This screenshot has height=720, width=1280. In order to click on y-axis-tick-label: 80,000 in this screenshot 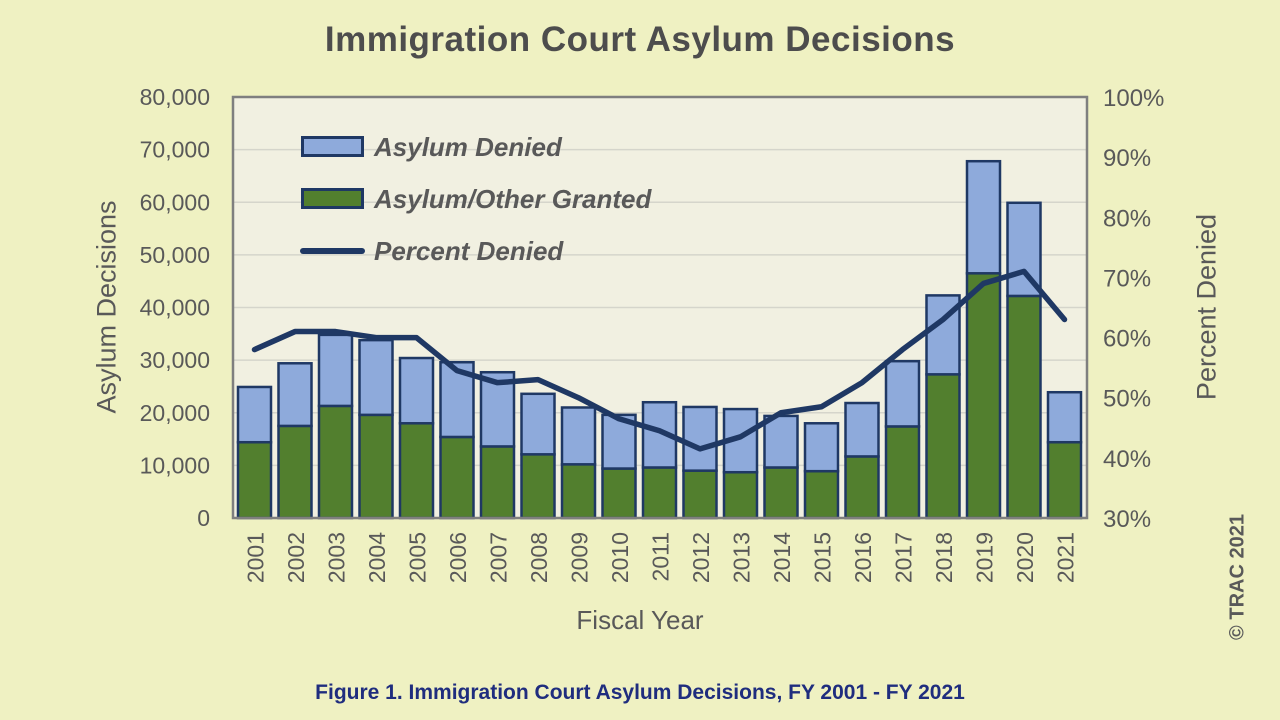, I will do `click(175, 97)`.